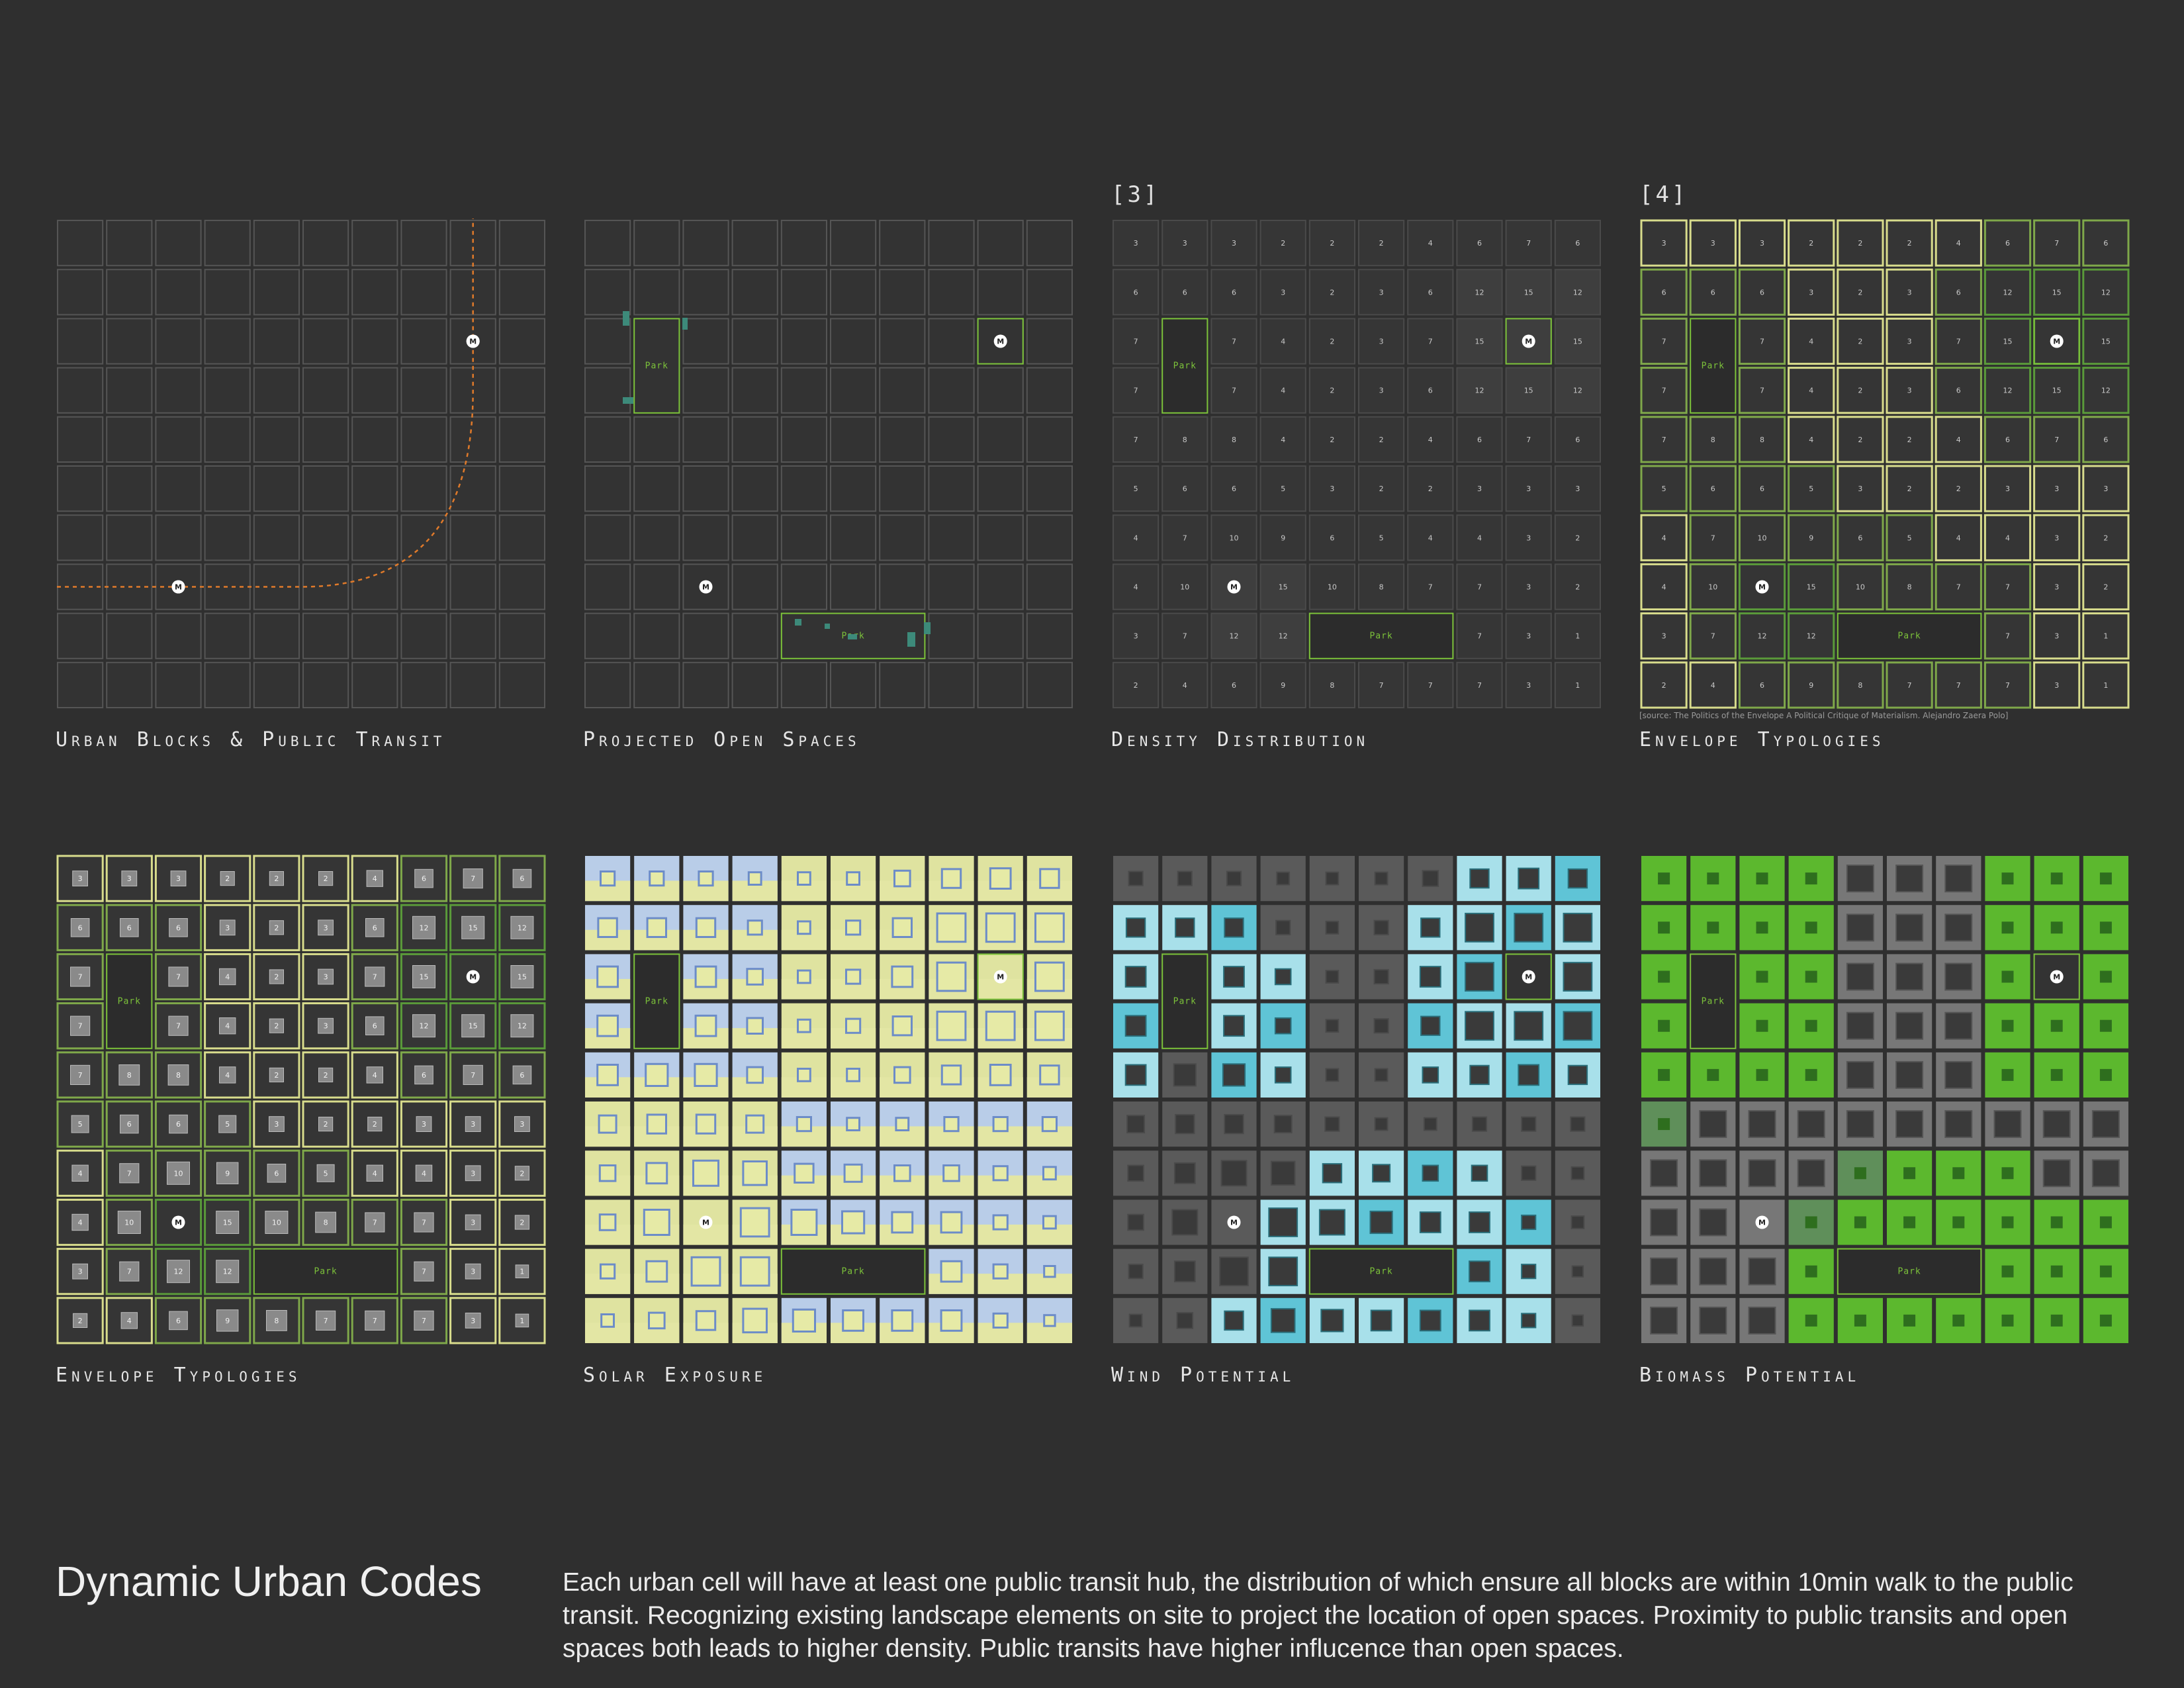 This screenshot has height=1688, width=2184. I want to click on park-label: Park, so click(129, 1002).